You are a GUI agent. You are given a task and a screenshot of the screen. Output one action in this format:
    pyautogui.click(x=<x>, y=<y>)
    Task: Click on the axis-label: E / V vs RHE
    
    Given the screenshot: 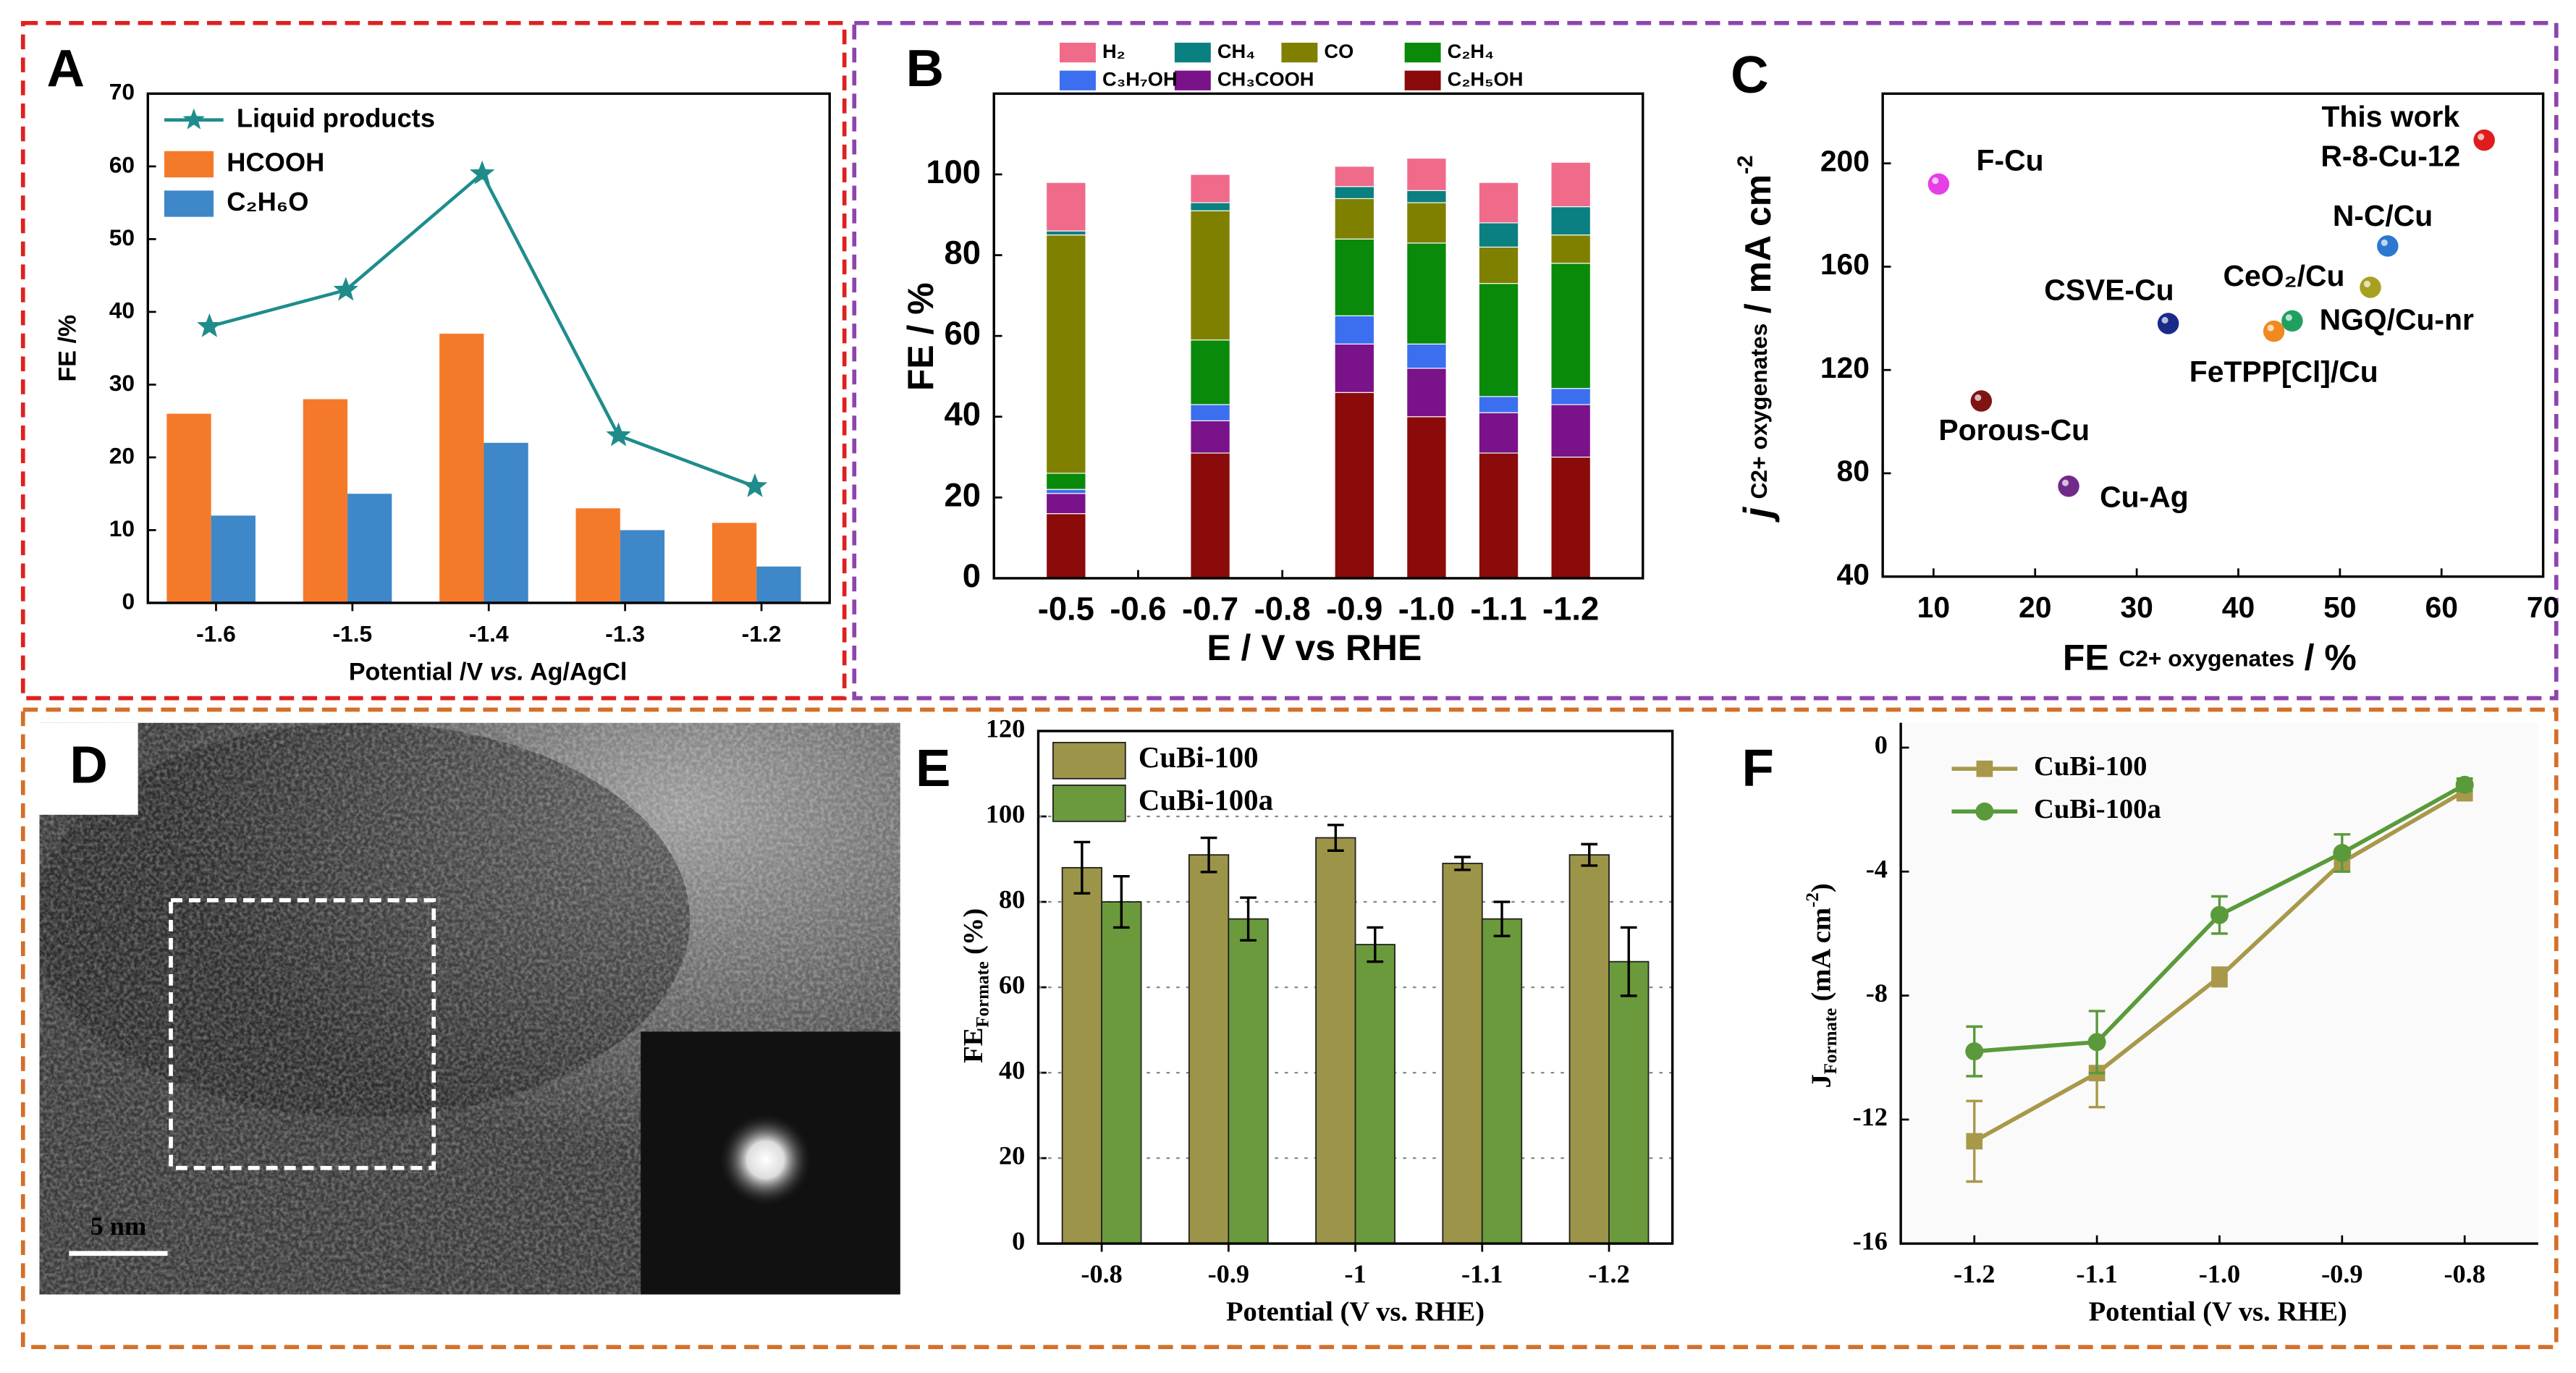 What is the action you would take?
    pyautogui.click(x=1315, y=648)
    